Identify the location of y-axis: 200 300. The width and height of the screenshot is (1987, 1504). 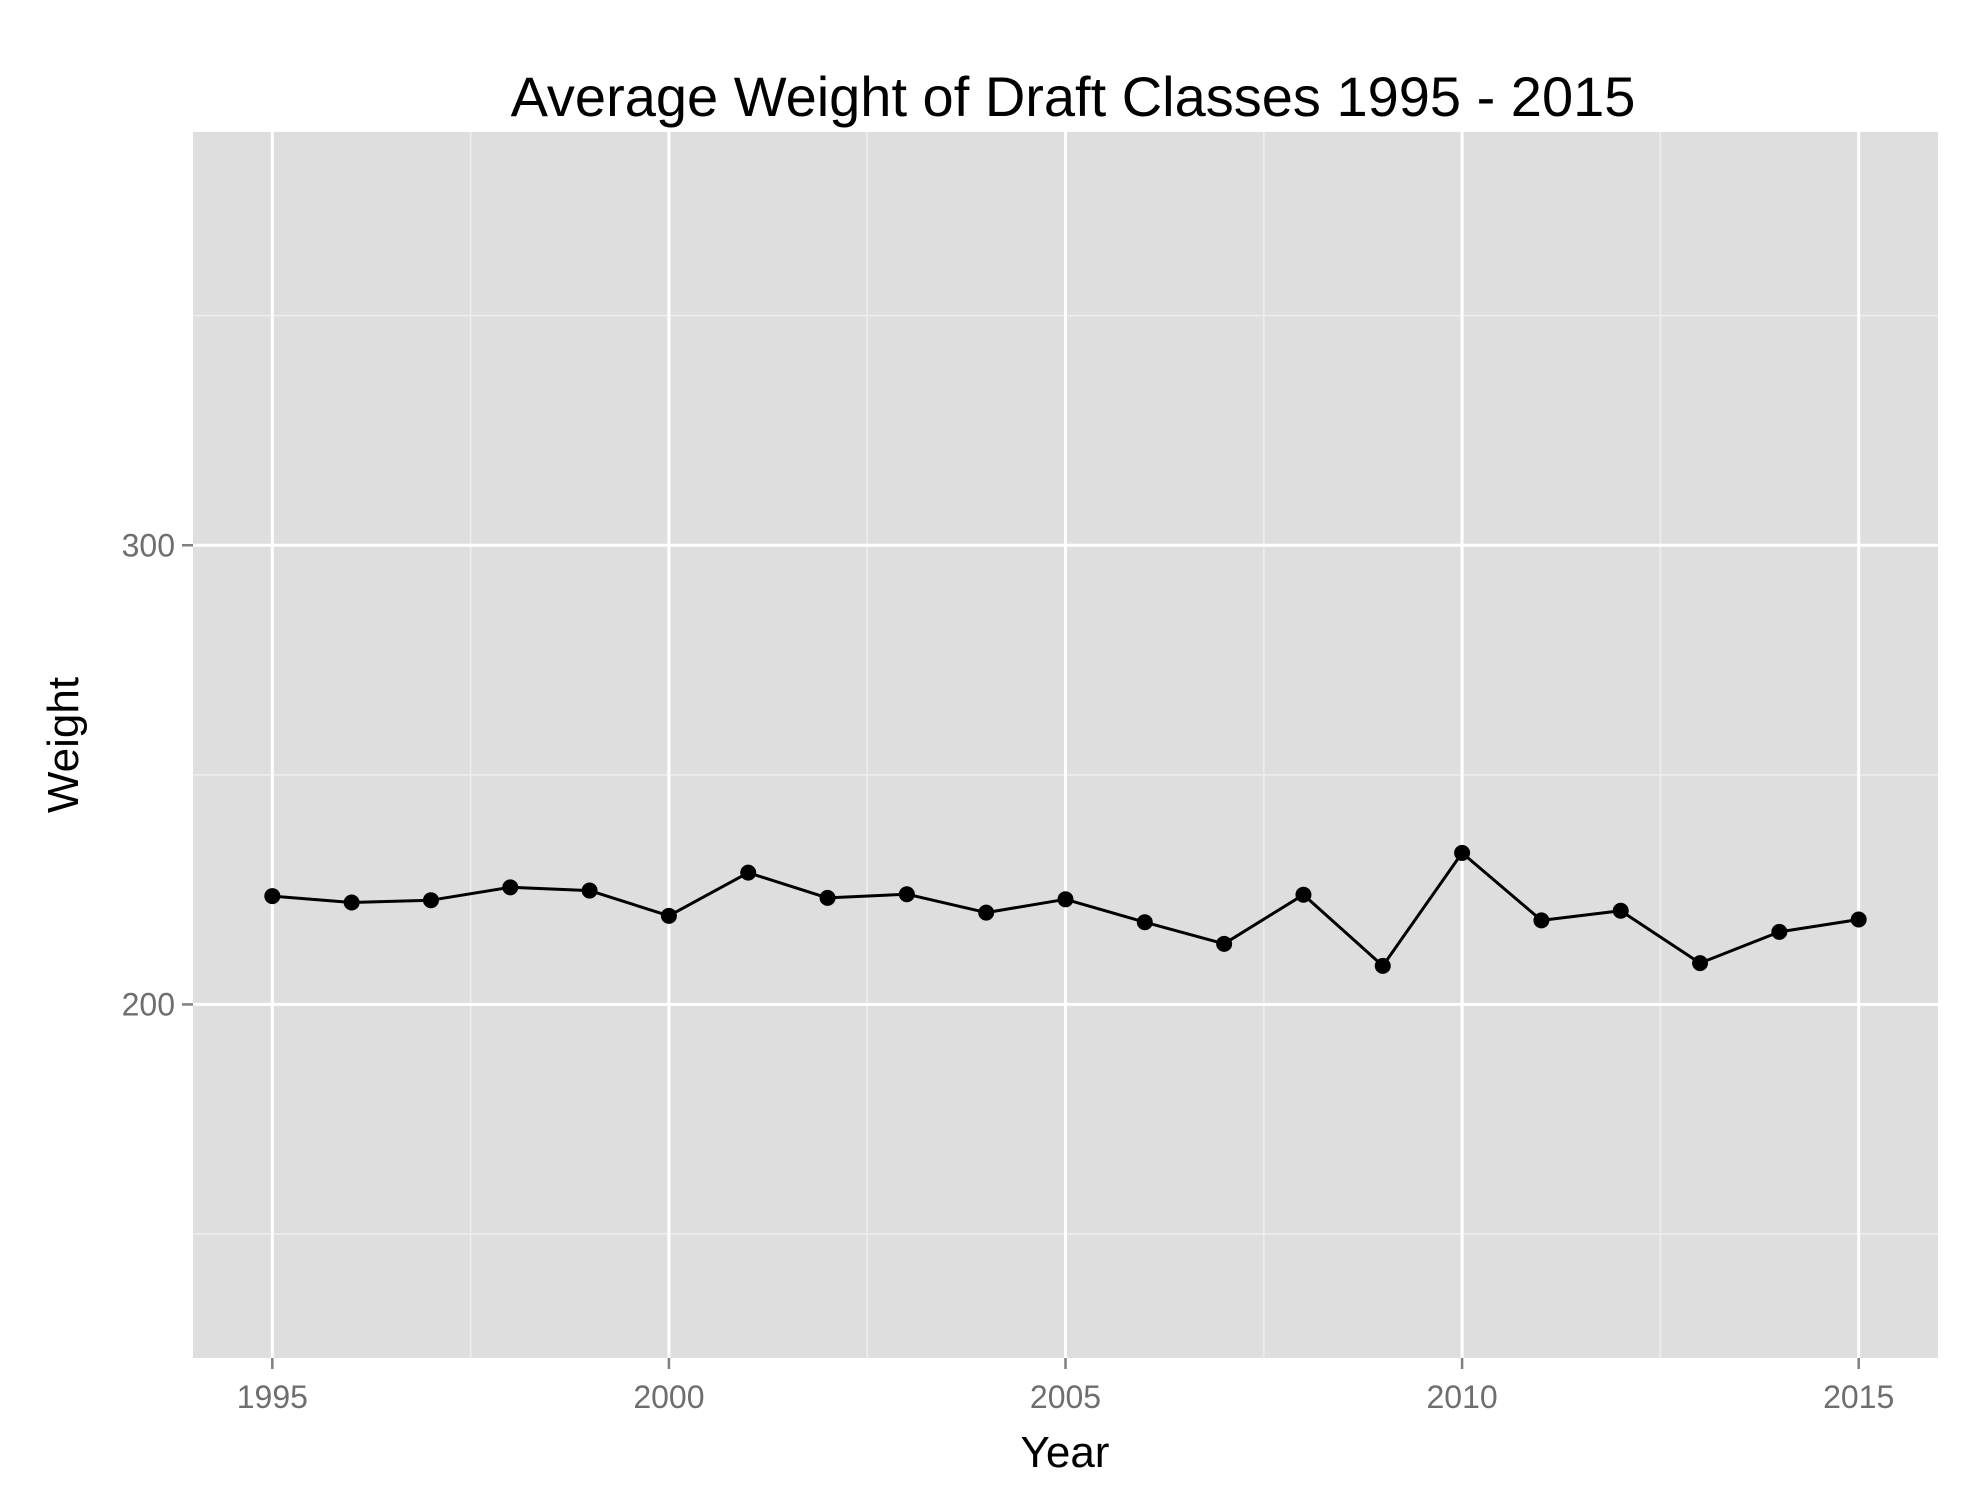
(157, 774).